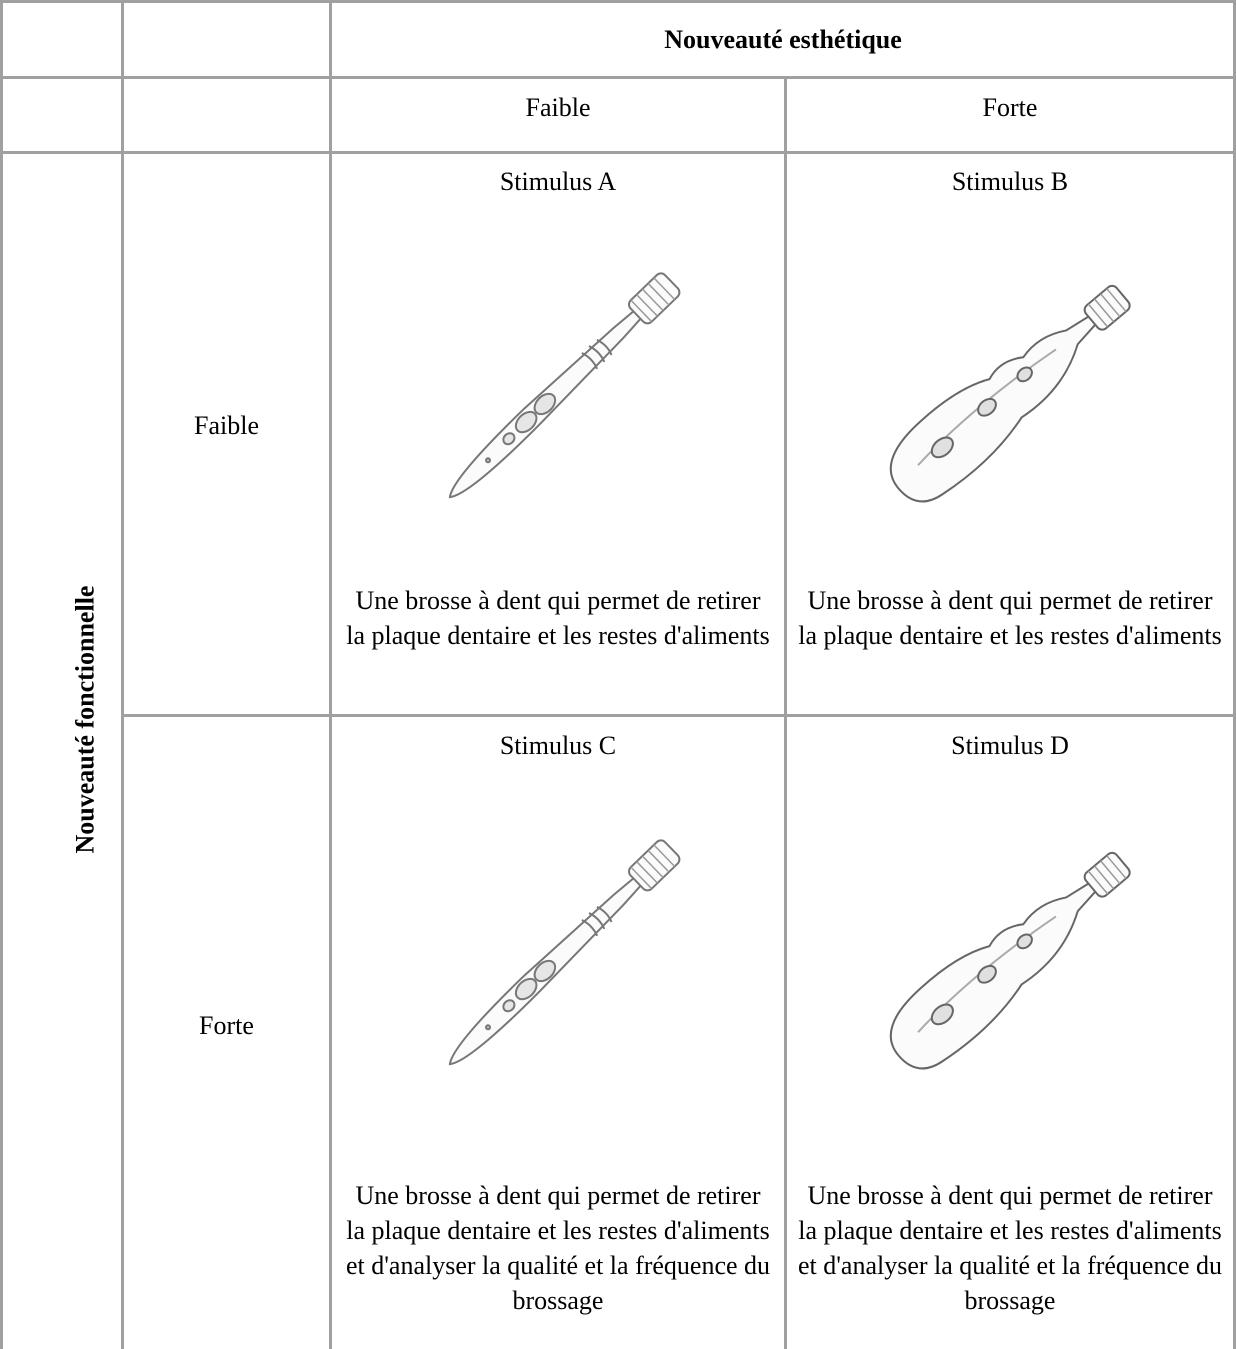  Describe the element at coordinates (1010, 745) in the screenshot. I see `stimulus-label: Stimulus D` at that location.